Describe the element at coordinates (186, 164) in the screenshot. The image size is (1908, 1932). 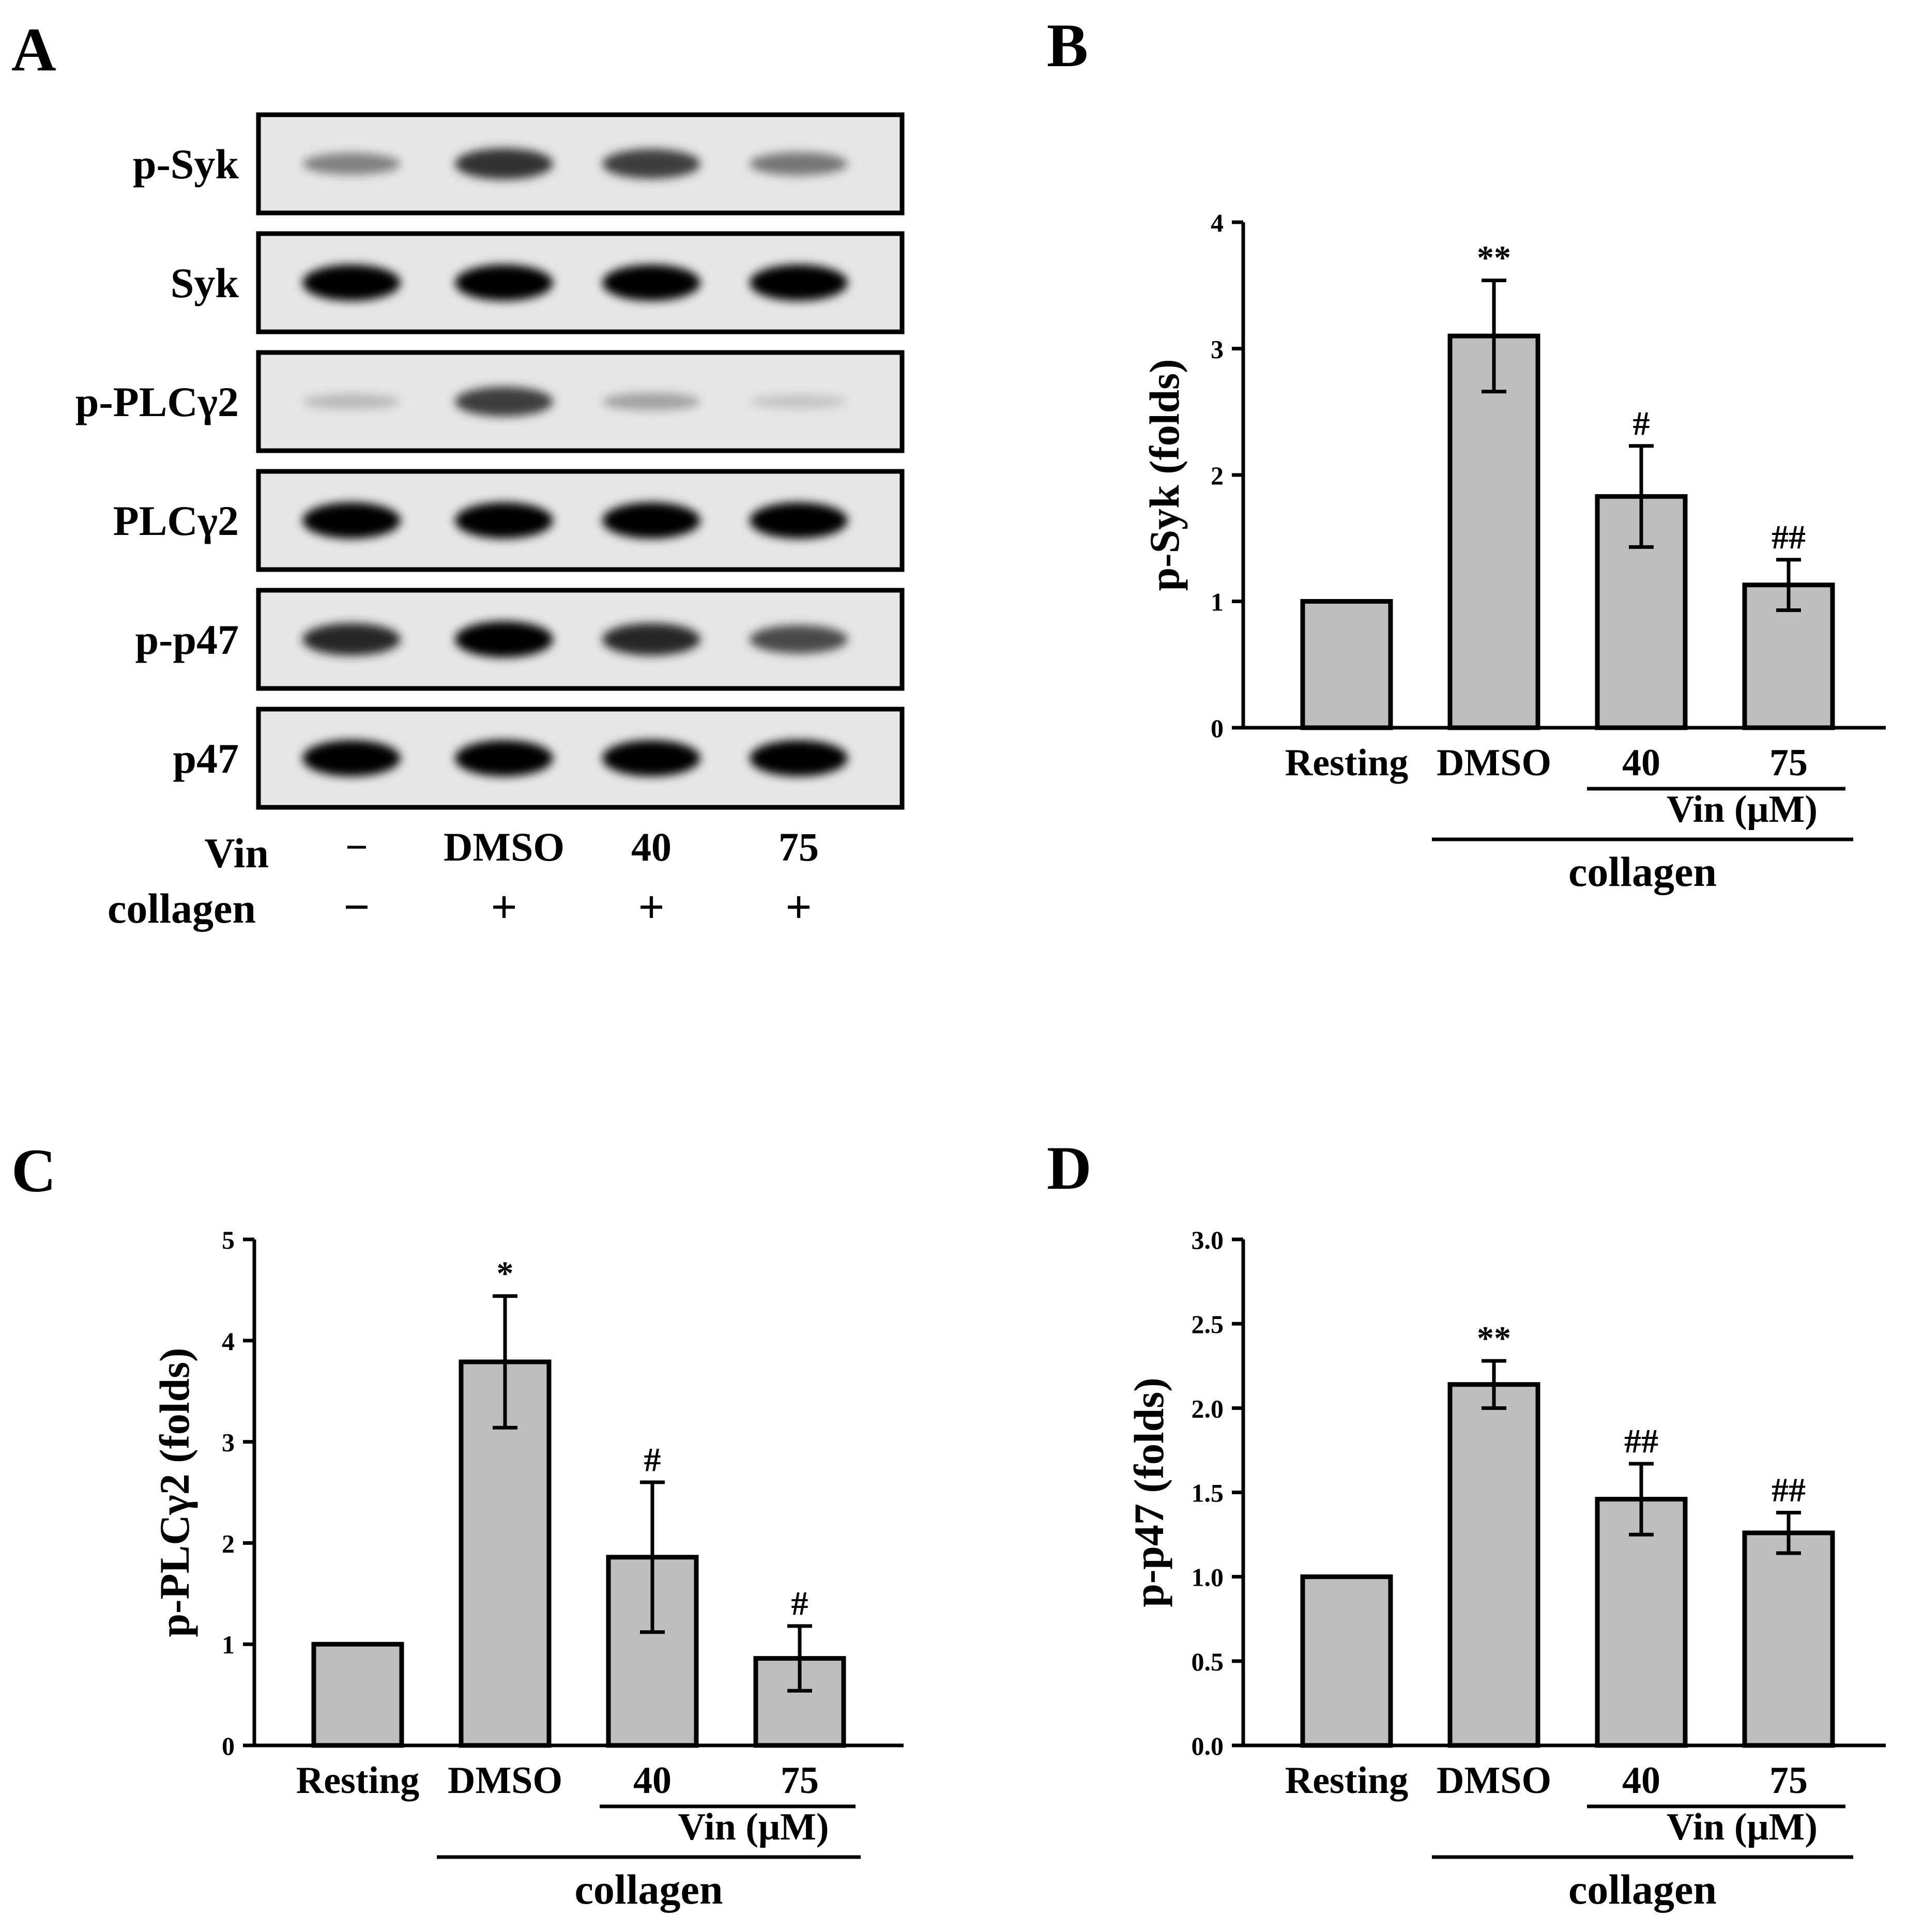
I see `blot-row-label: p-Syk` at that location.